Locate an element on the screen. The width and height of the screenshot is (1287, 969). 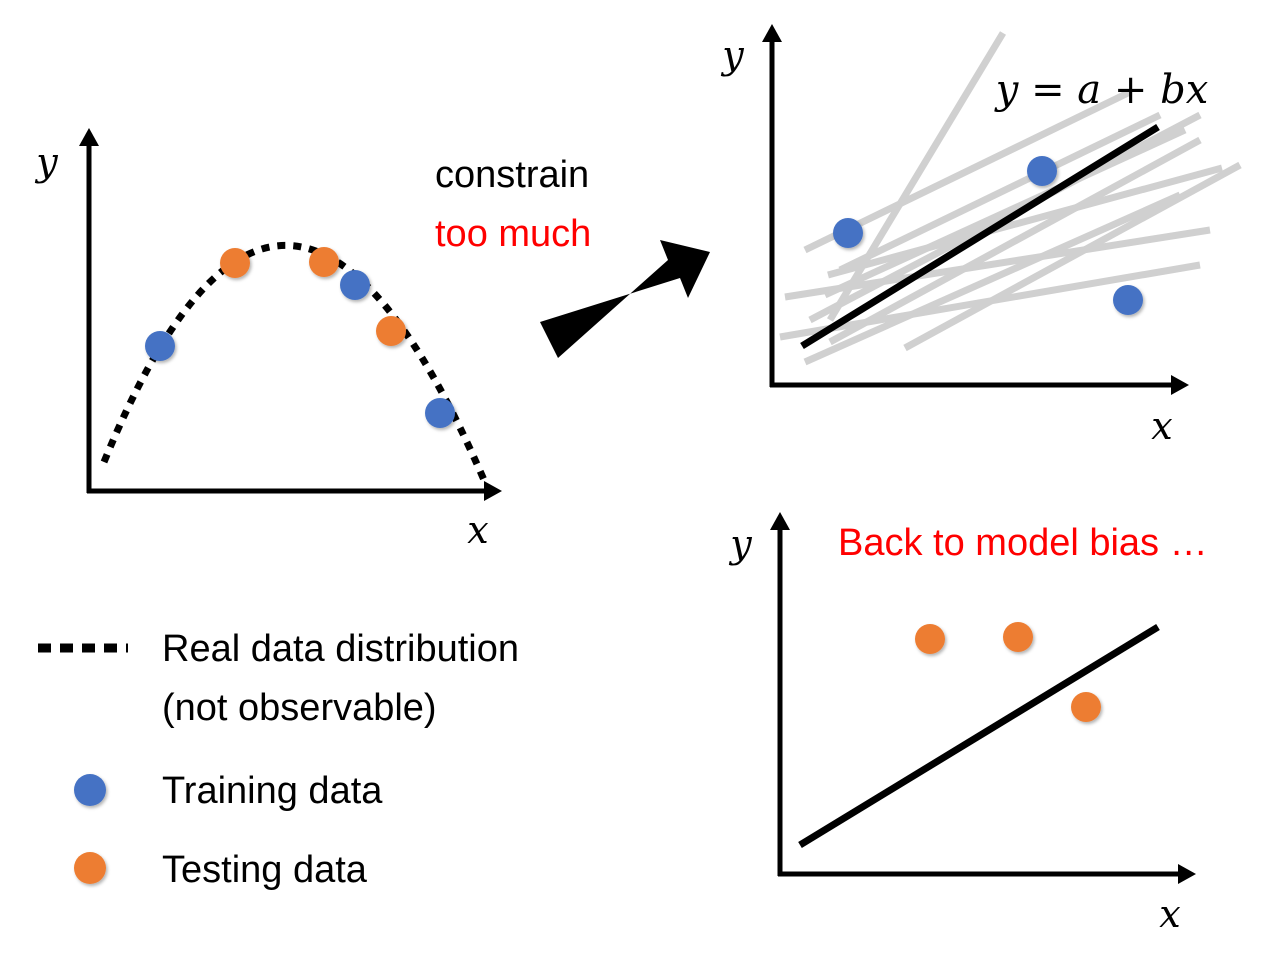
legend-training-label: Training data is located at coordinates (272, 791).